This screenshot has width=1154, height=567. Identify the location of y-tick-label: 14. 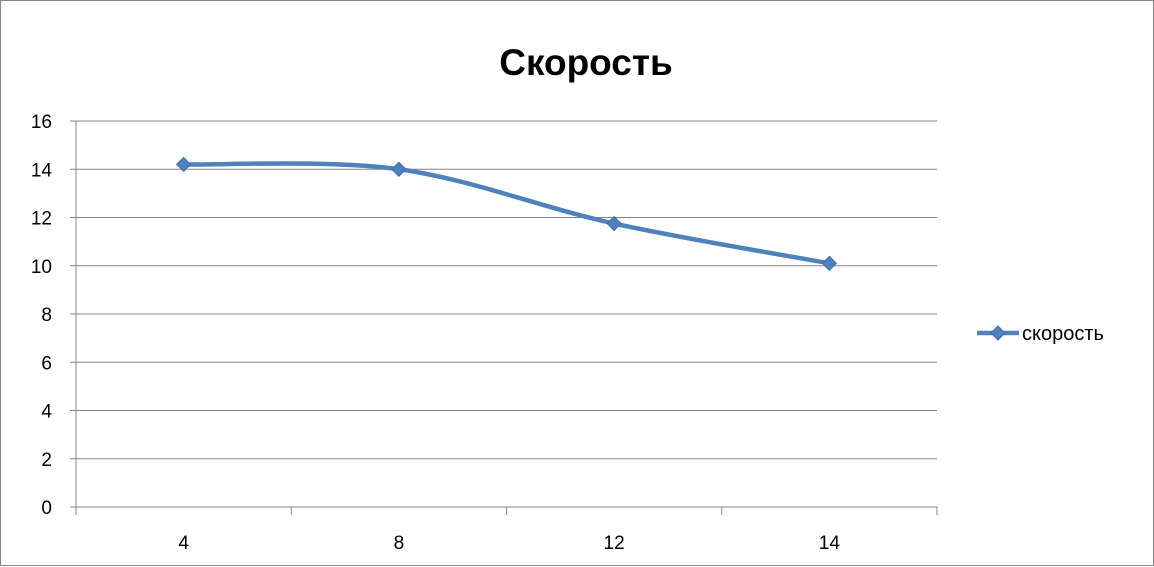
(42, 170).